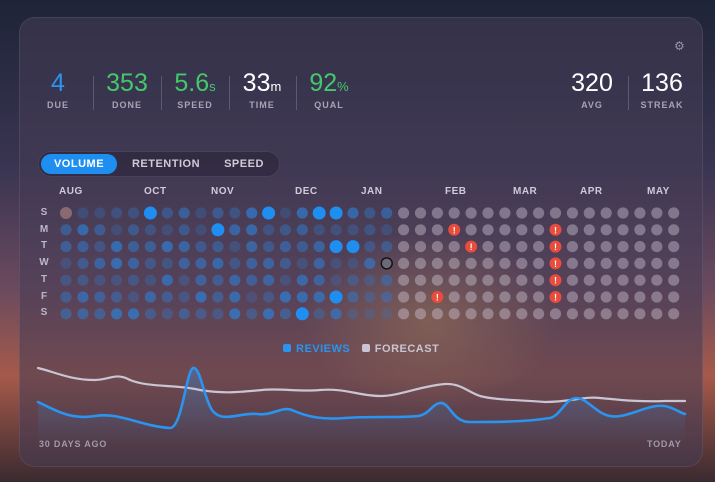  Describe the element at coordinates (386, 263) in the screenshot. I see `today-marker` at that location.